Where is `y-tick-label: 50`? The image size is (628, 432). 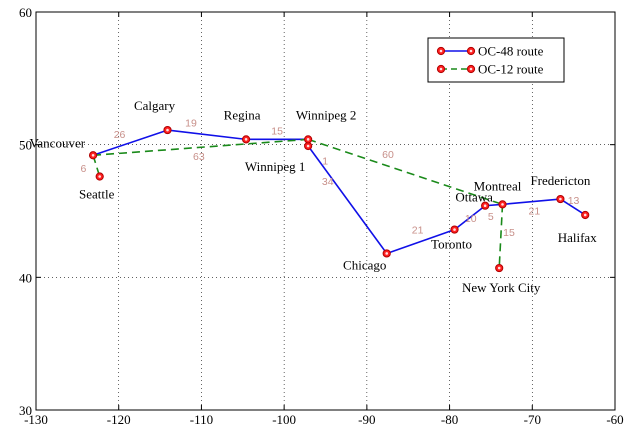 y-tick-label: 50 is located at coordinates (25, 145).